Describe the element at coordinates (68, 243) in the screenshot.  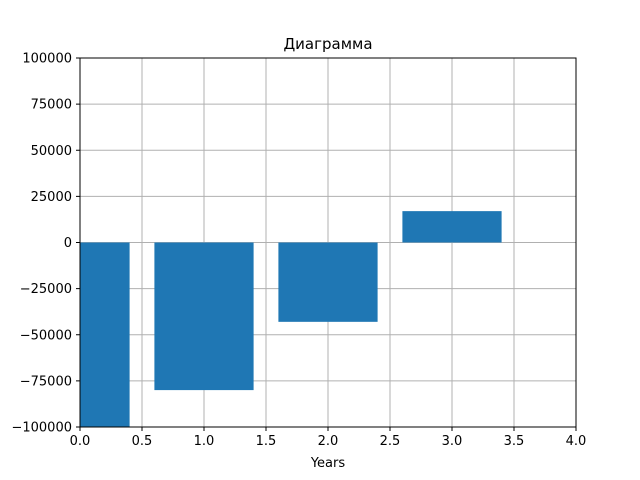
I see `y-tick-label: 0` at that location.